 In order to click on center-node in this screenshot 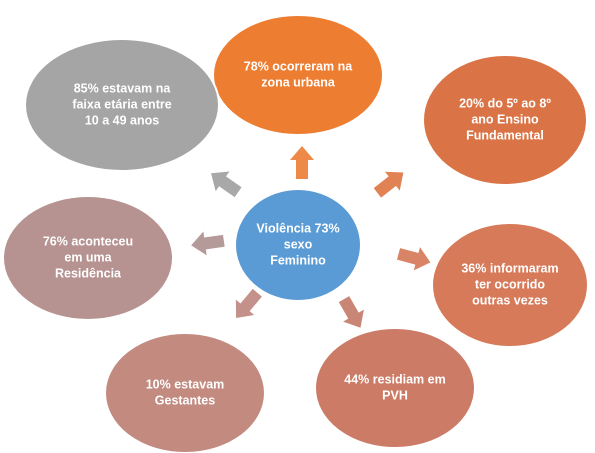, I will do `click(298, 245)`.